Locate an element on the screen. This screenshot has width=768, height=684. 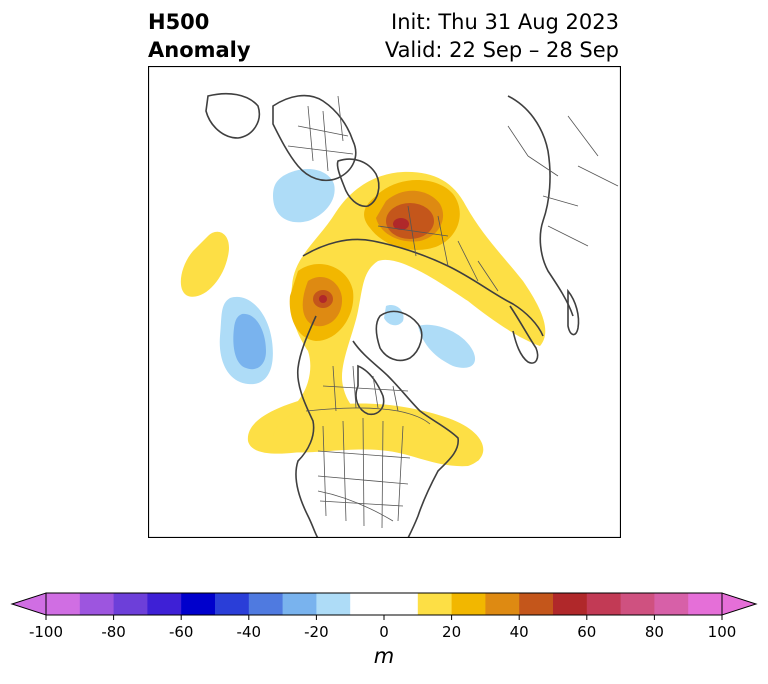
colorbar-tick-label: 0 is located at coordinates (384, 632).